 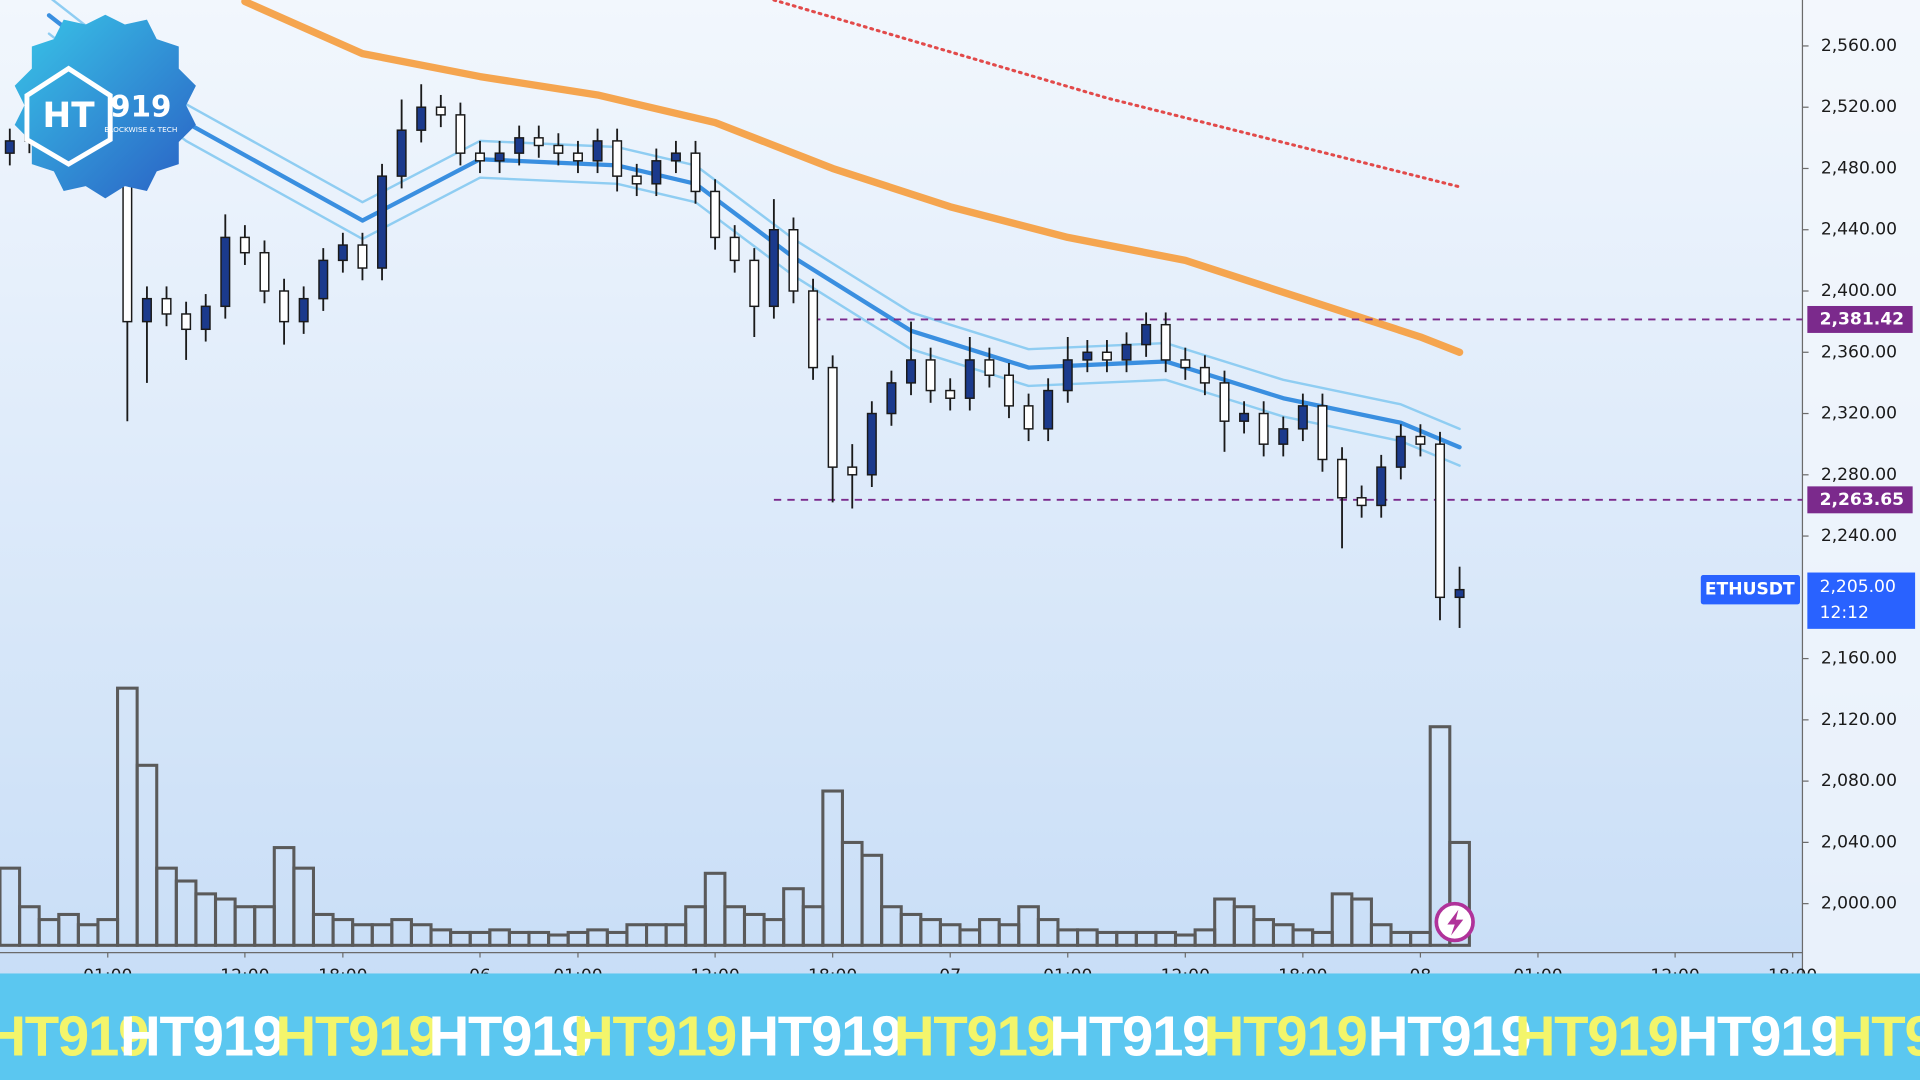 I want to click on logo-badge, so click(x=105, y=106).